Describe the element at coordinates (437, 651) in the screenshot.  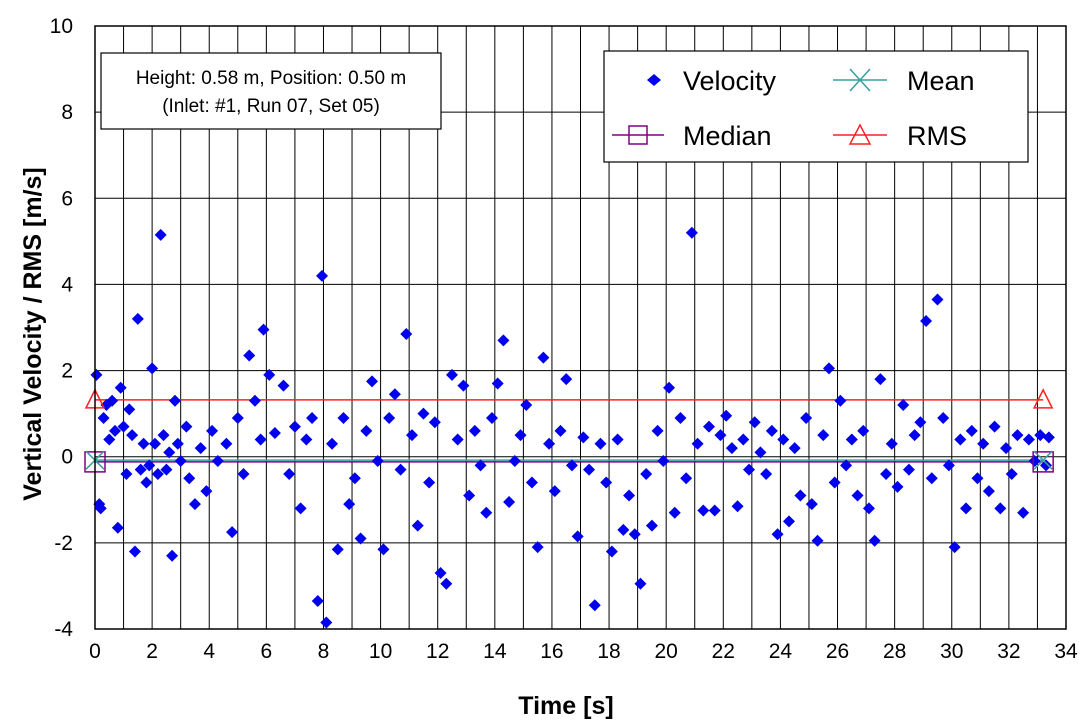
I see `x-tick-label: 12` at that location.